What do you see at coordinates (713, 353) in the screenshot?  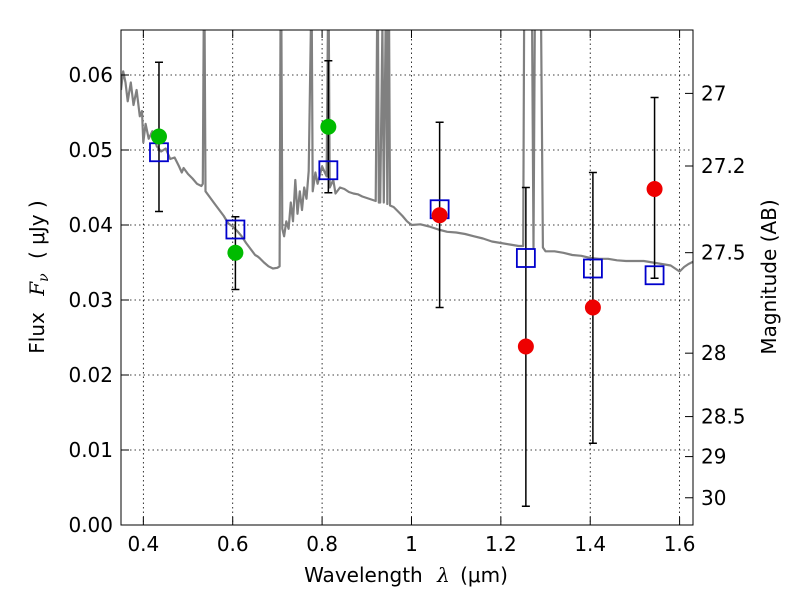 I see `y2-tick-label: 28` at bounding box center [713, 353].